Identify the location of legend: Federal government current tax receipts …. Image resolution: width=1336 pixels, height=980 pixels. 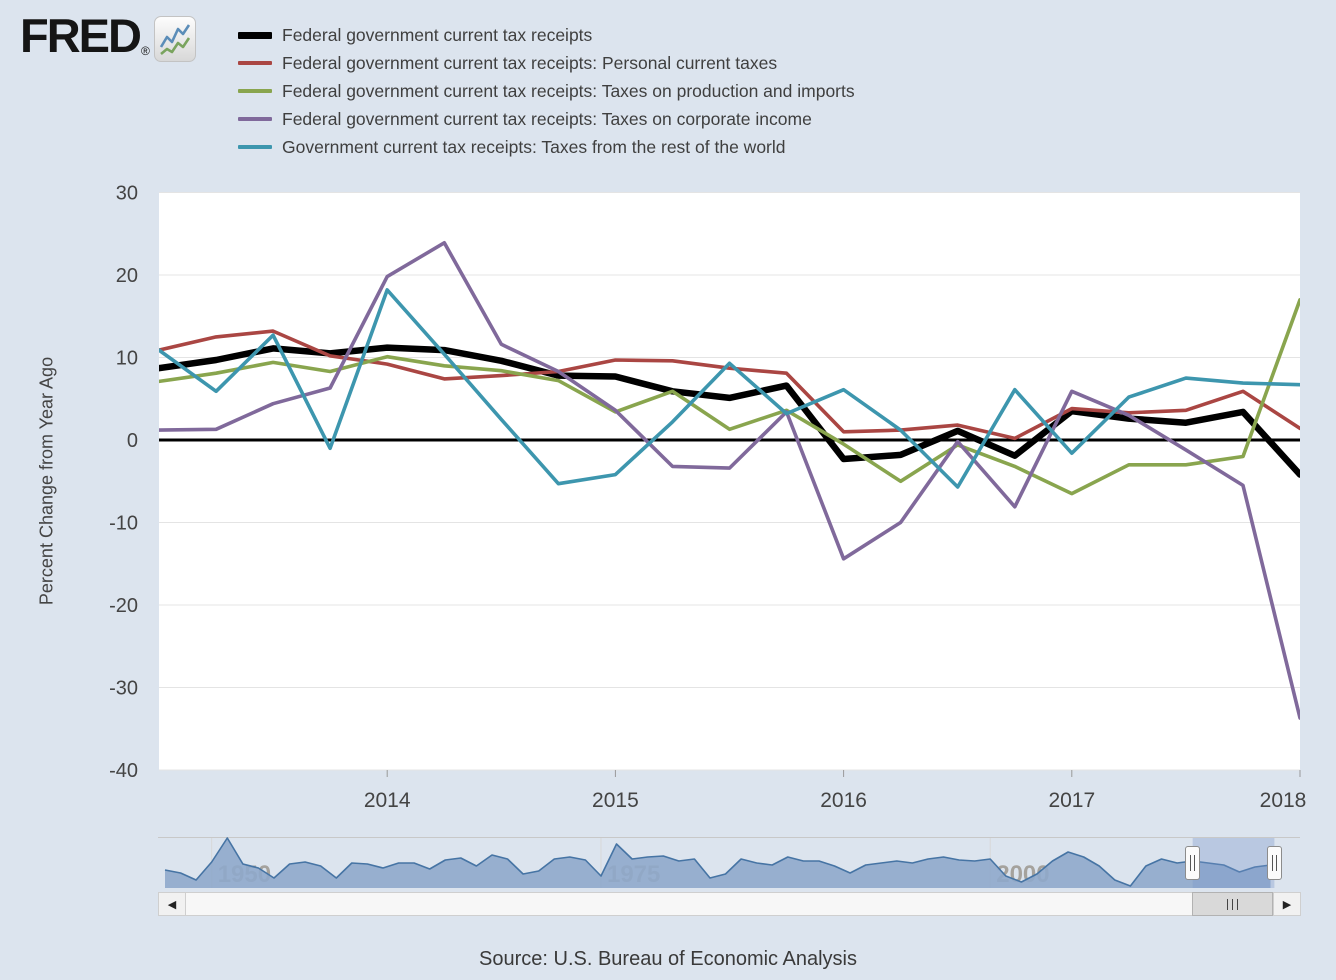
(546, 91).